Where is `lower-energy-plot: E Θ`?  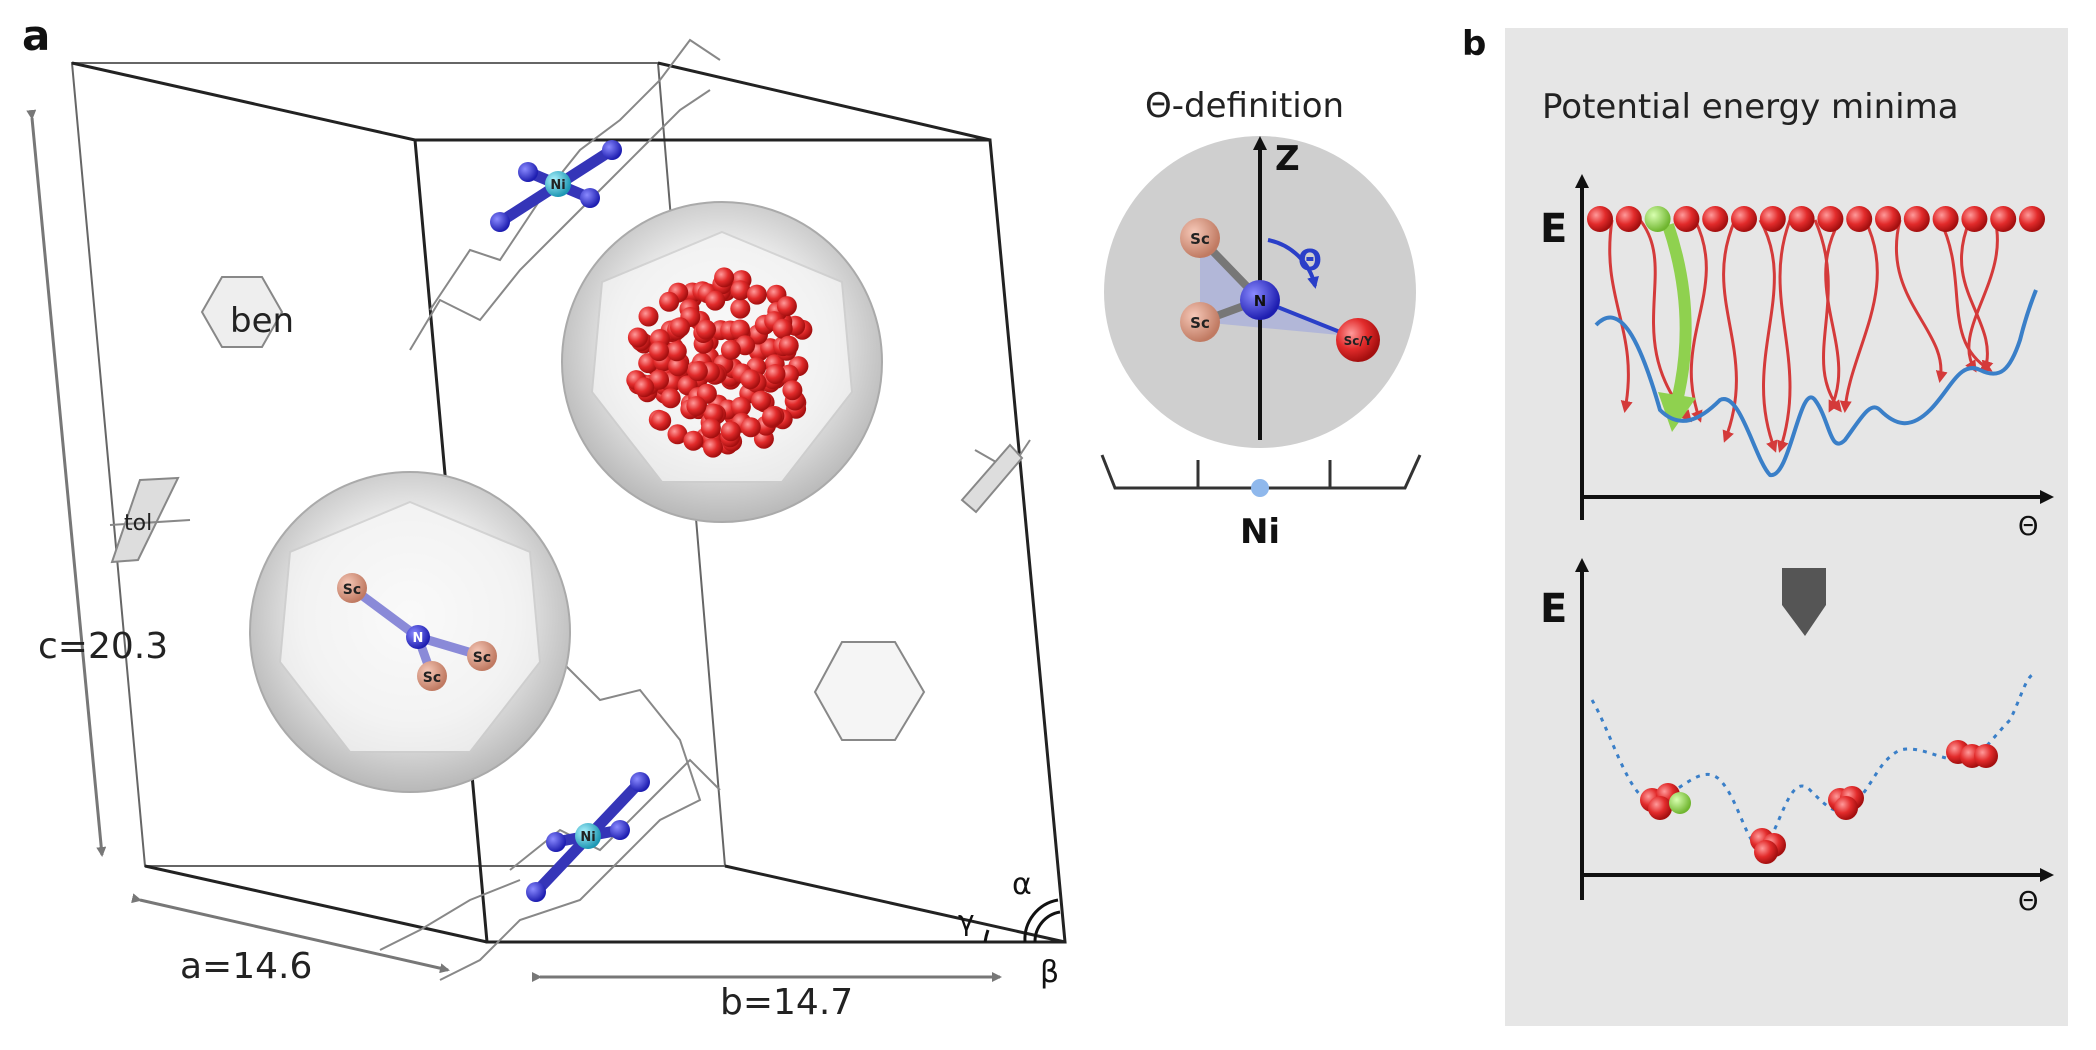 lower-energy-plot: E Θ is located at coordinates (1797, 737).